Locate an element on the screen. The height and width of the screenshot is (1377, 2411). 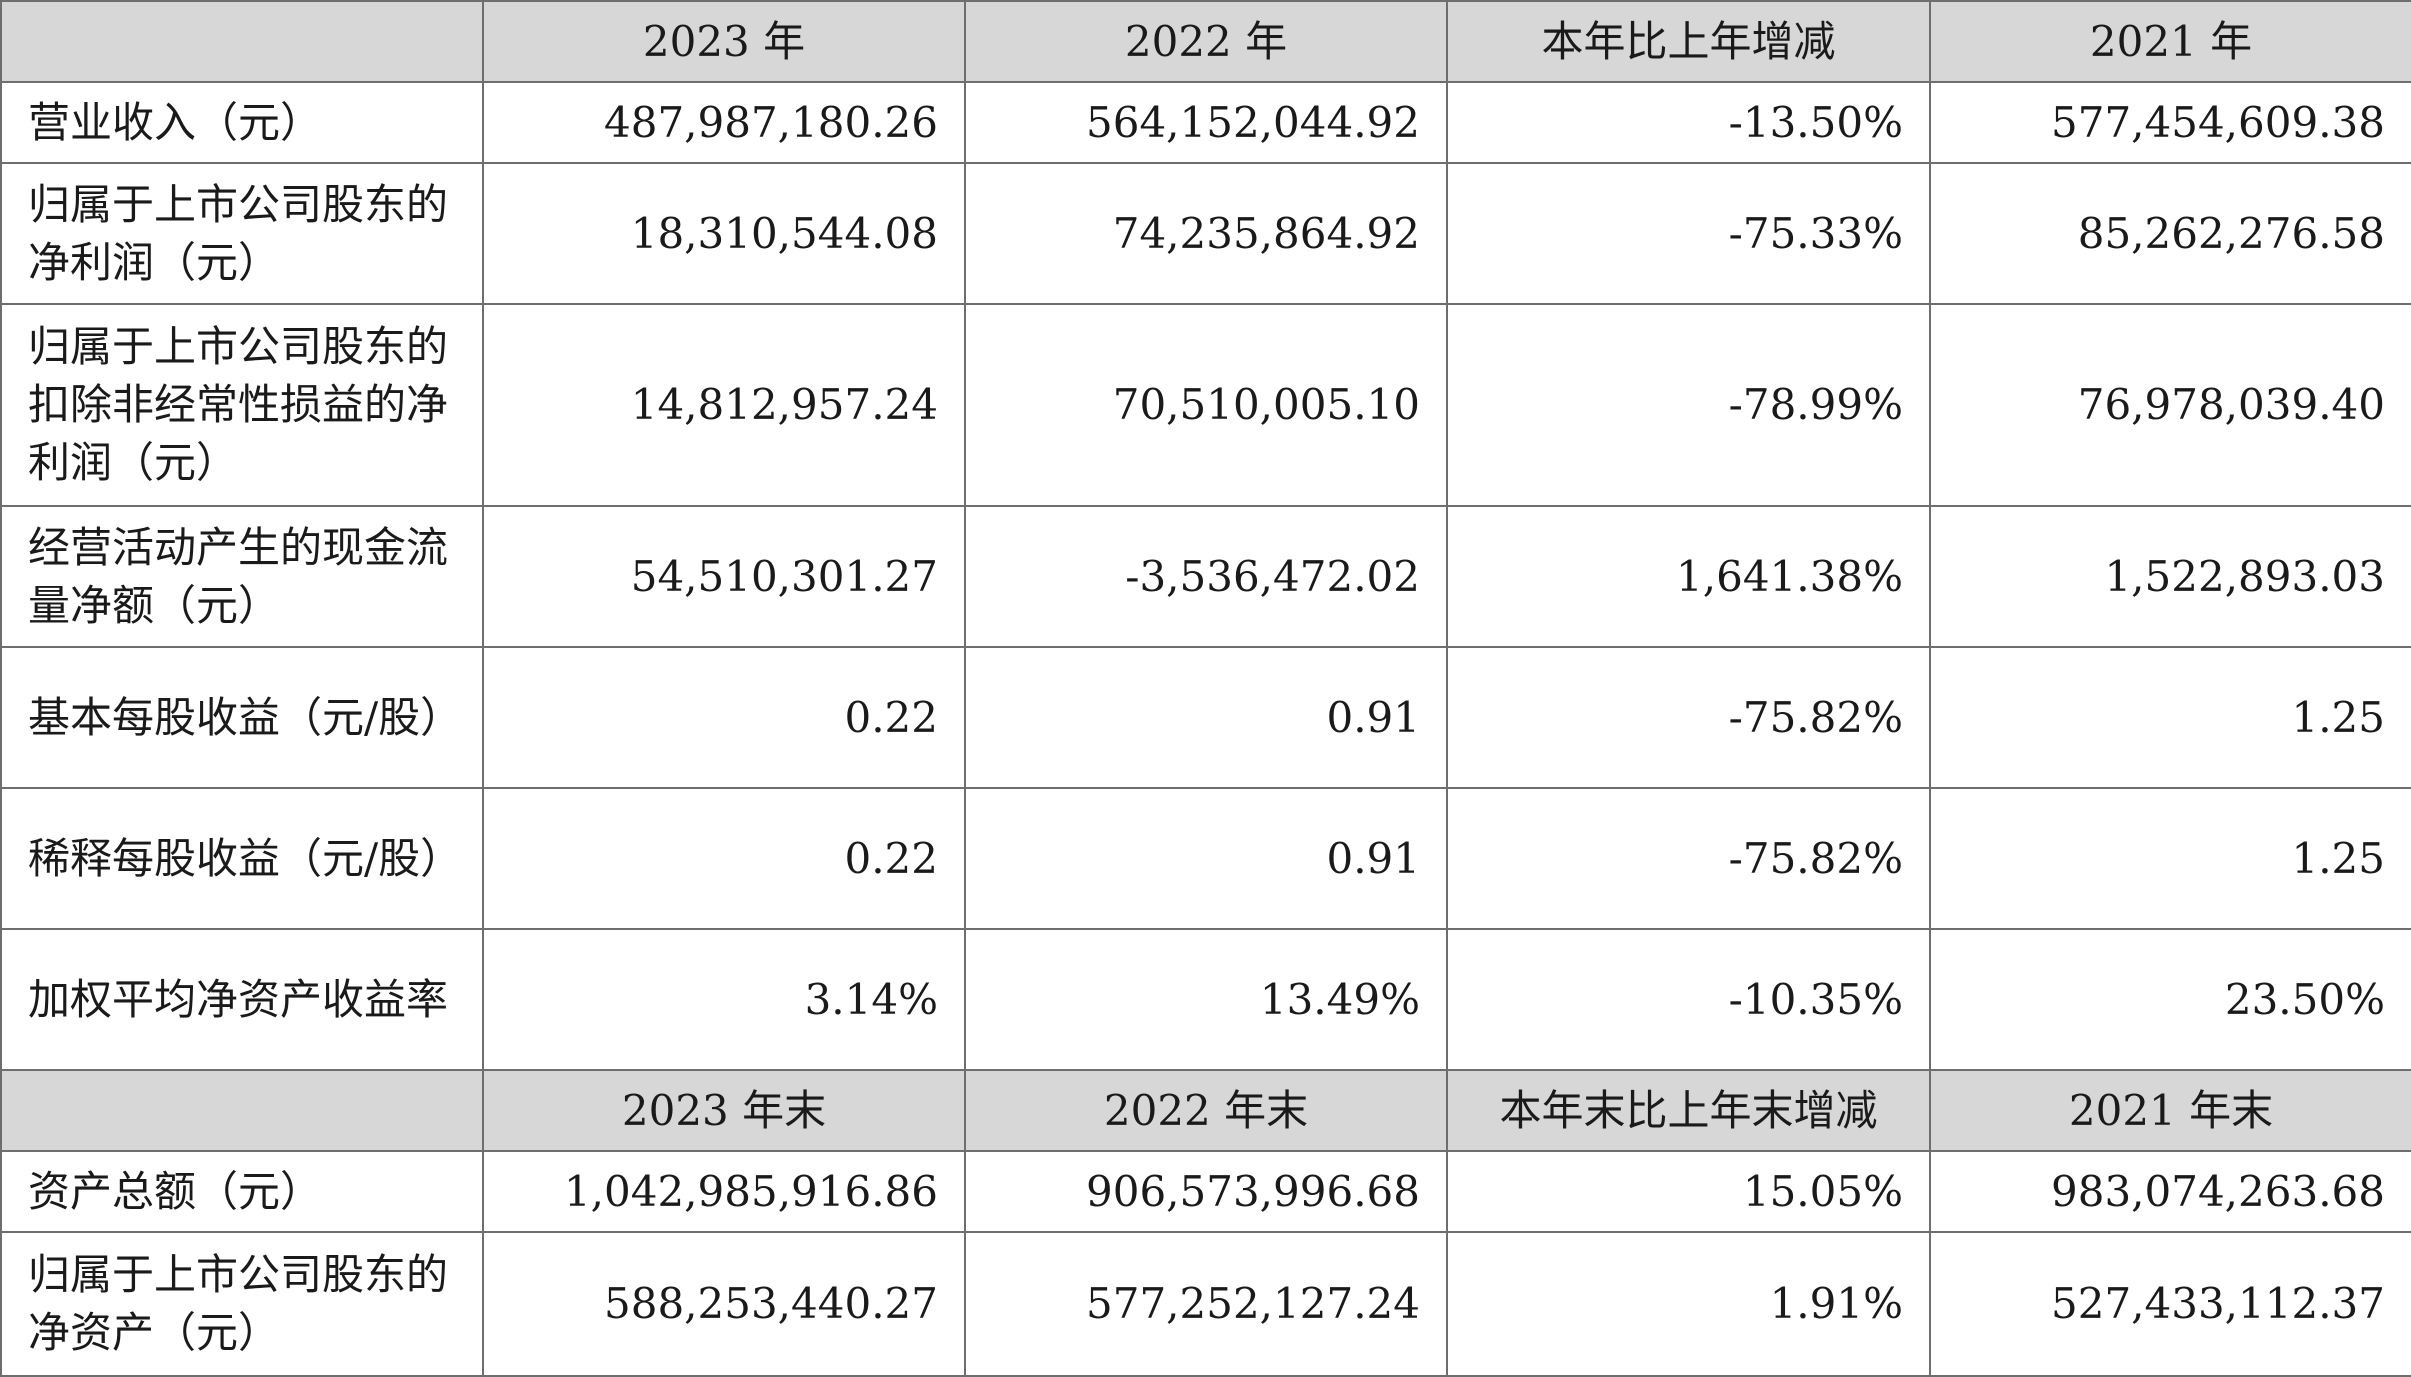
header-row-year-end: 2023 年末 2022 年末 本年末比上年末增减 2021 年末 is located at coordinates (1205, 1110).